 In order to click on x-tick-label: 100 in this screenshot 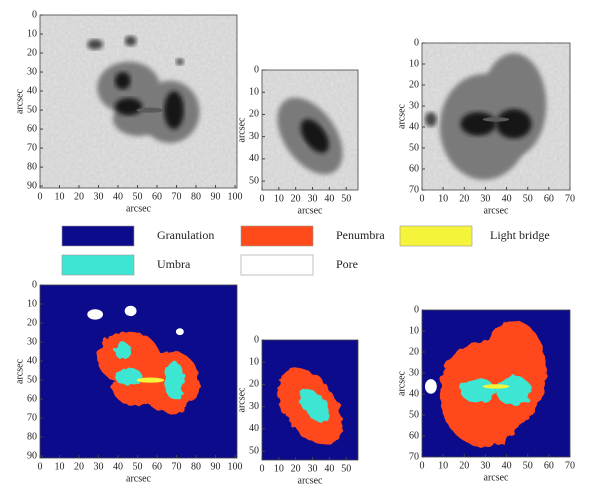, I will do `click(235, 196)`.